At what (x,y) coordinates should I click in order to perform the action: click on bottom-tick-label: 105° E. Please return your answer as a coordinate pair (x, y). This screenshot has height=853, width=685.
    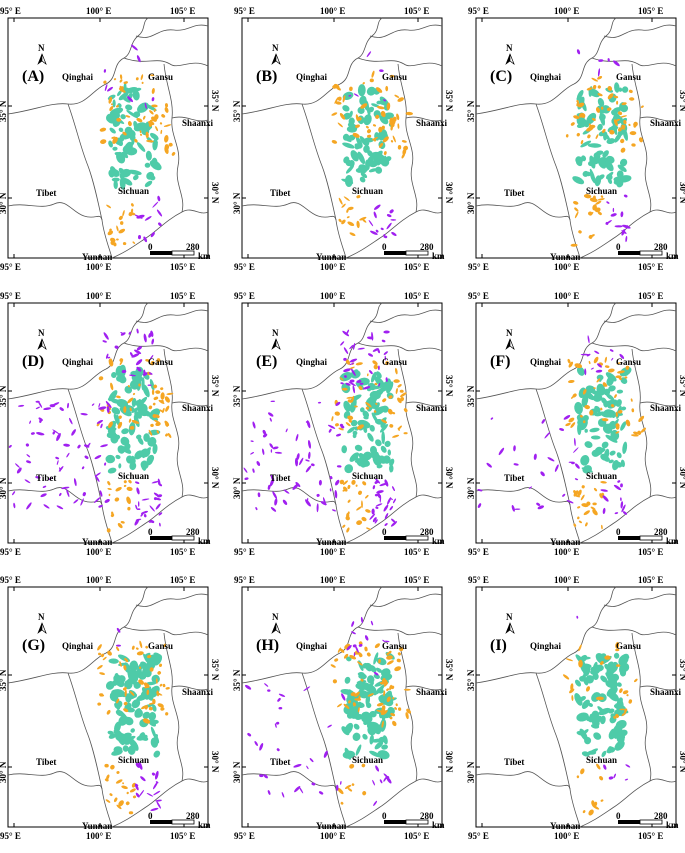
    Looking at the image, I should click on (183, 267).